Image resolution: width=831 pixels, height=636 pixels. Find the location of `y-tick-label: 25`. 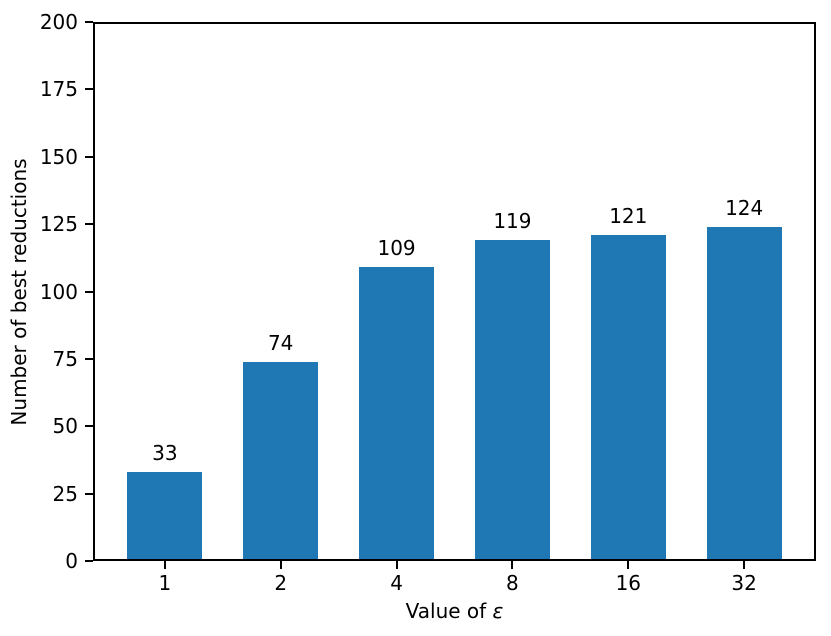

y-tick-label: 25 is located at coordinates (65, 493).